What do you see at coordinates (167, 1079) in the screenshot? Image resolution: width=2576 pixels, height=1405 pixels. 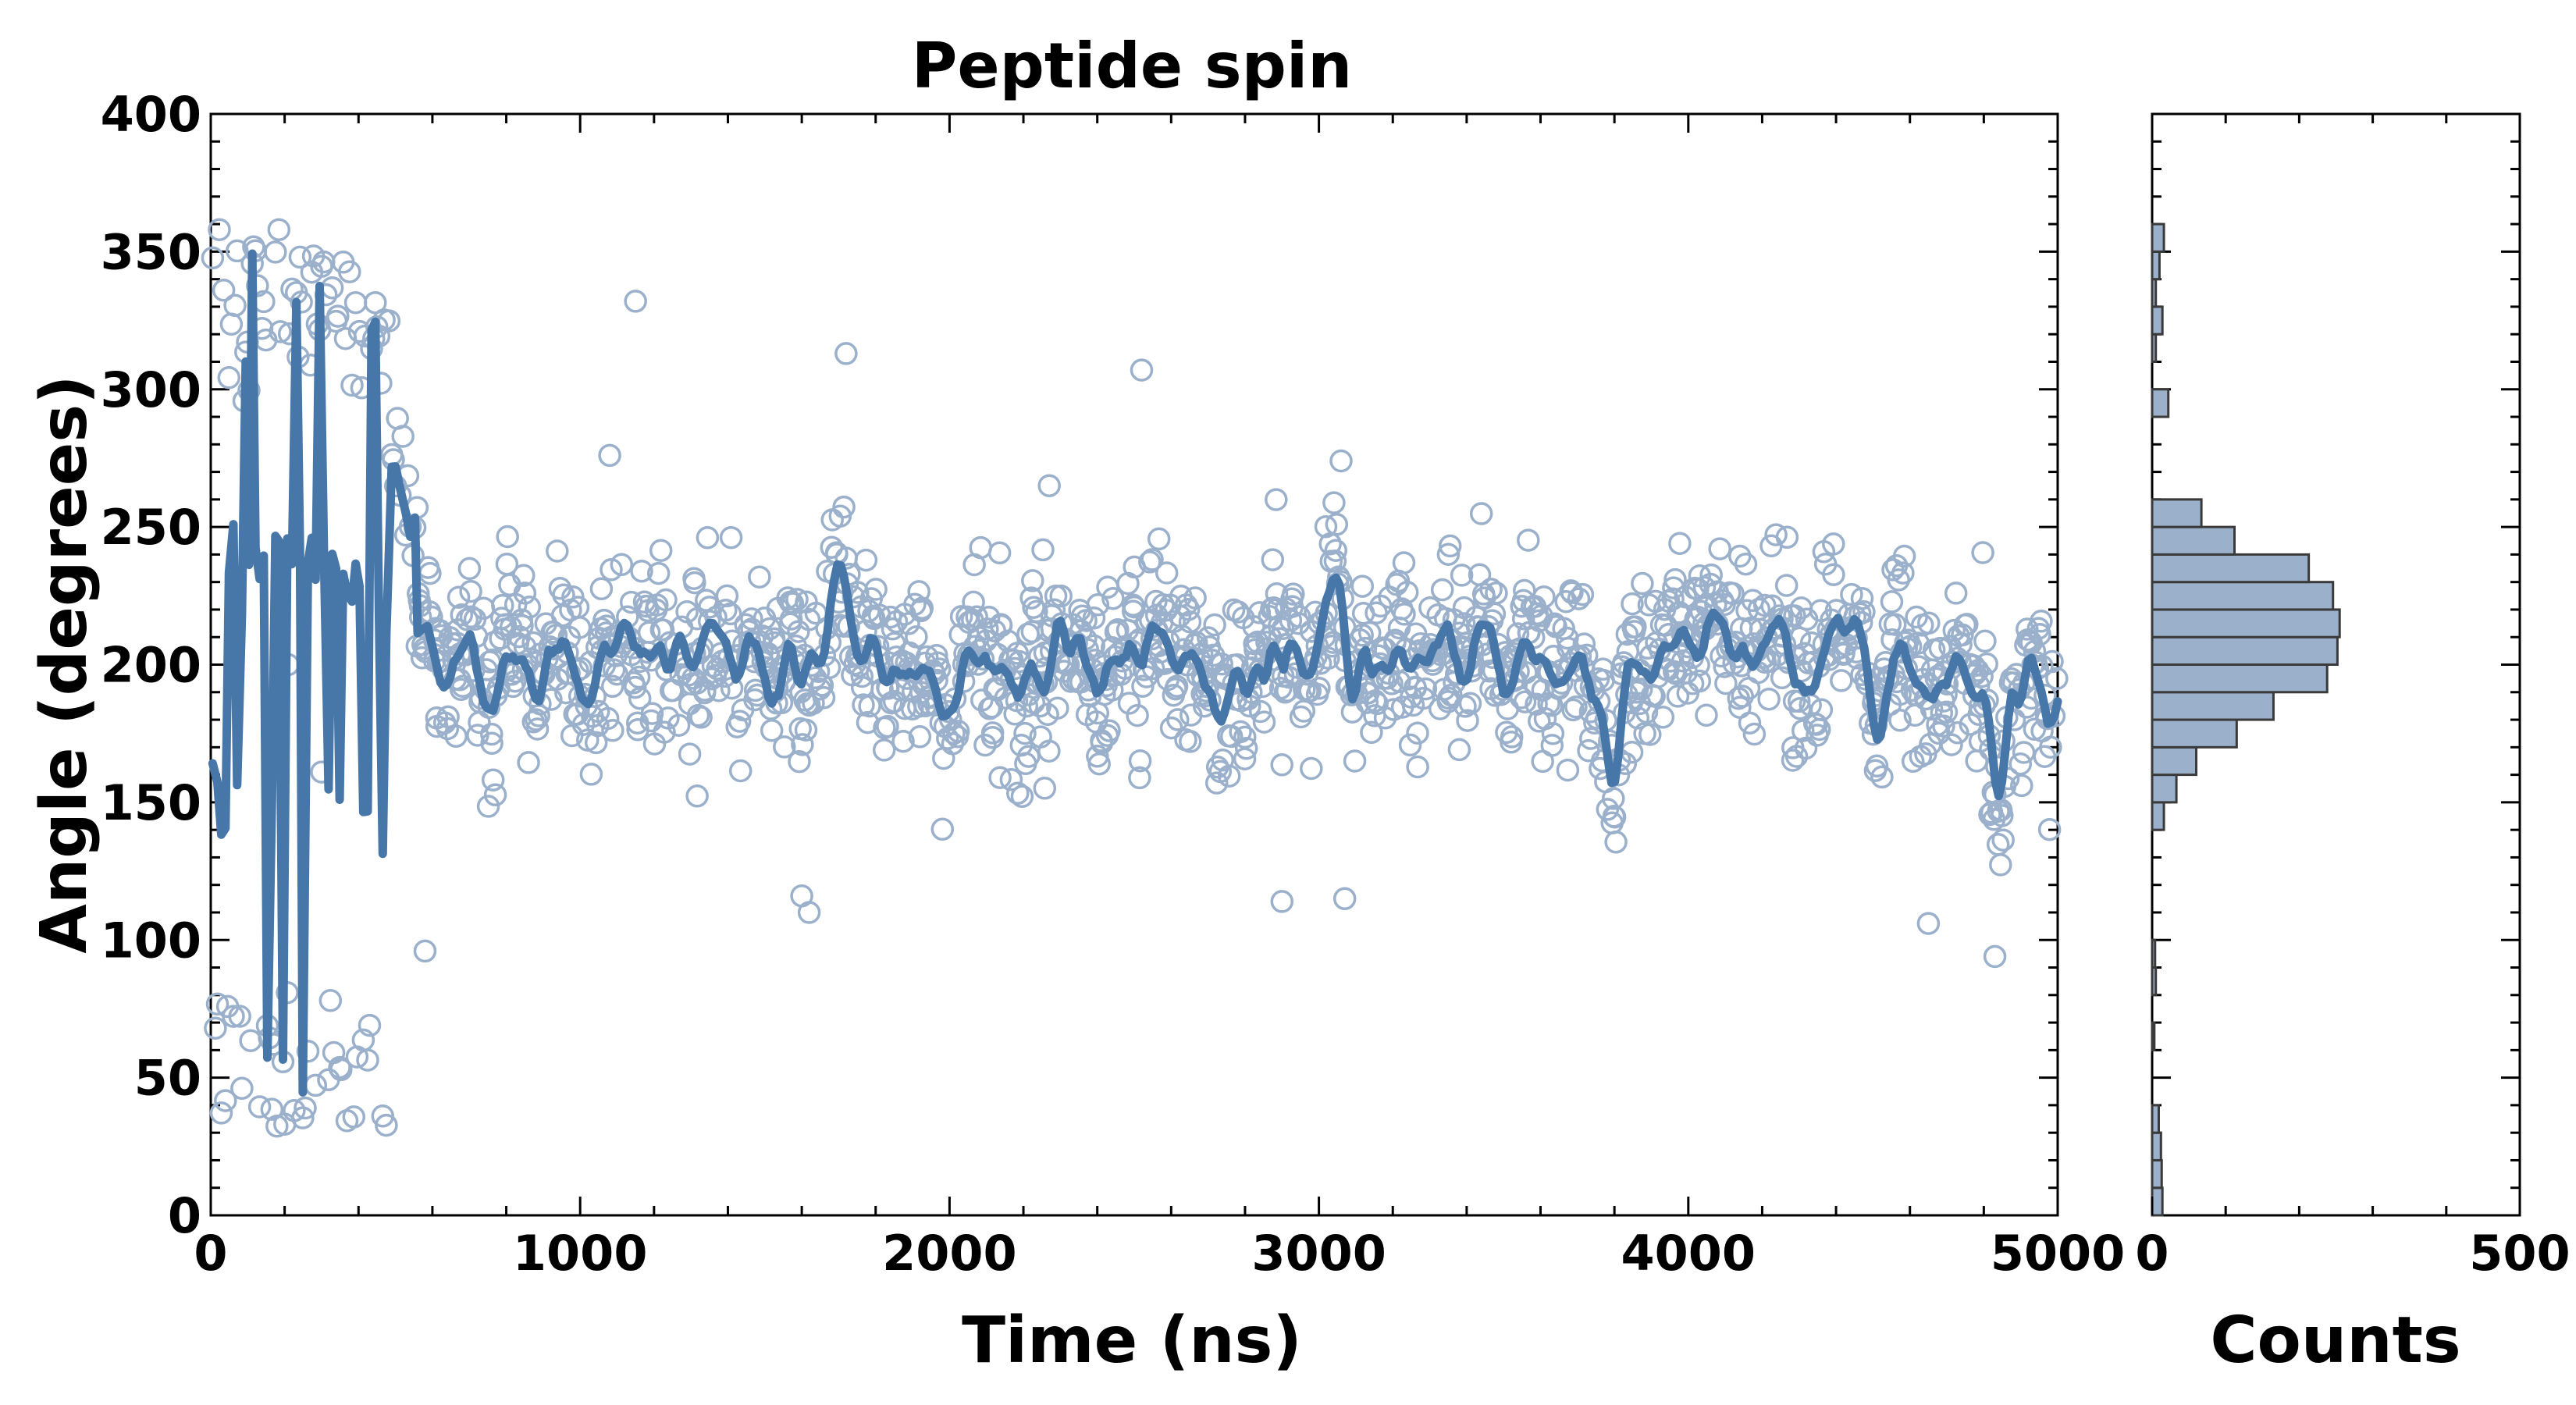 I see `y-tick-label: 50` at bounding box center [167, 1079].